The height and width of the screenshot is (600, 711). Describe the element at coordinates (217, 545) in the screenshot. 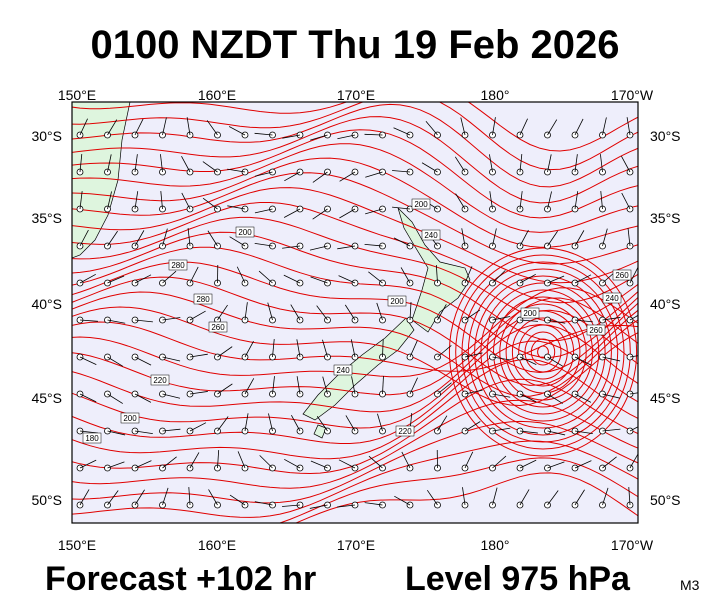

I see `bottom-label: 160°E` at that location.